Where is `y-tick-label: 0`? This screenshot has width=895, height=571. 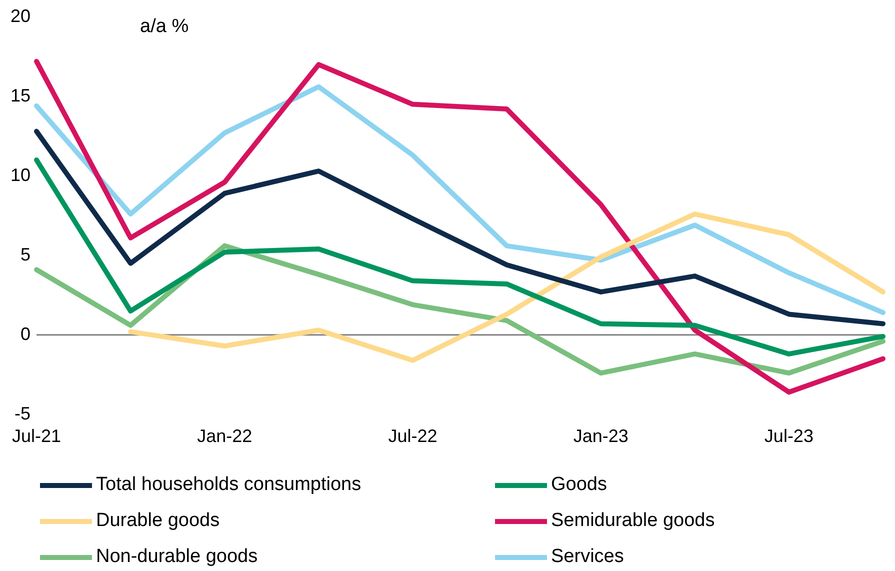 y-tick-label: 0 is located at coordinates (25, 334).